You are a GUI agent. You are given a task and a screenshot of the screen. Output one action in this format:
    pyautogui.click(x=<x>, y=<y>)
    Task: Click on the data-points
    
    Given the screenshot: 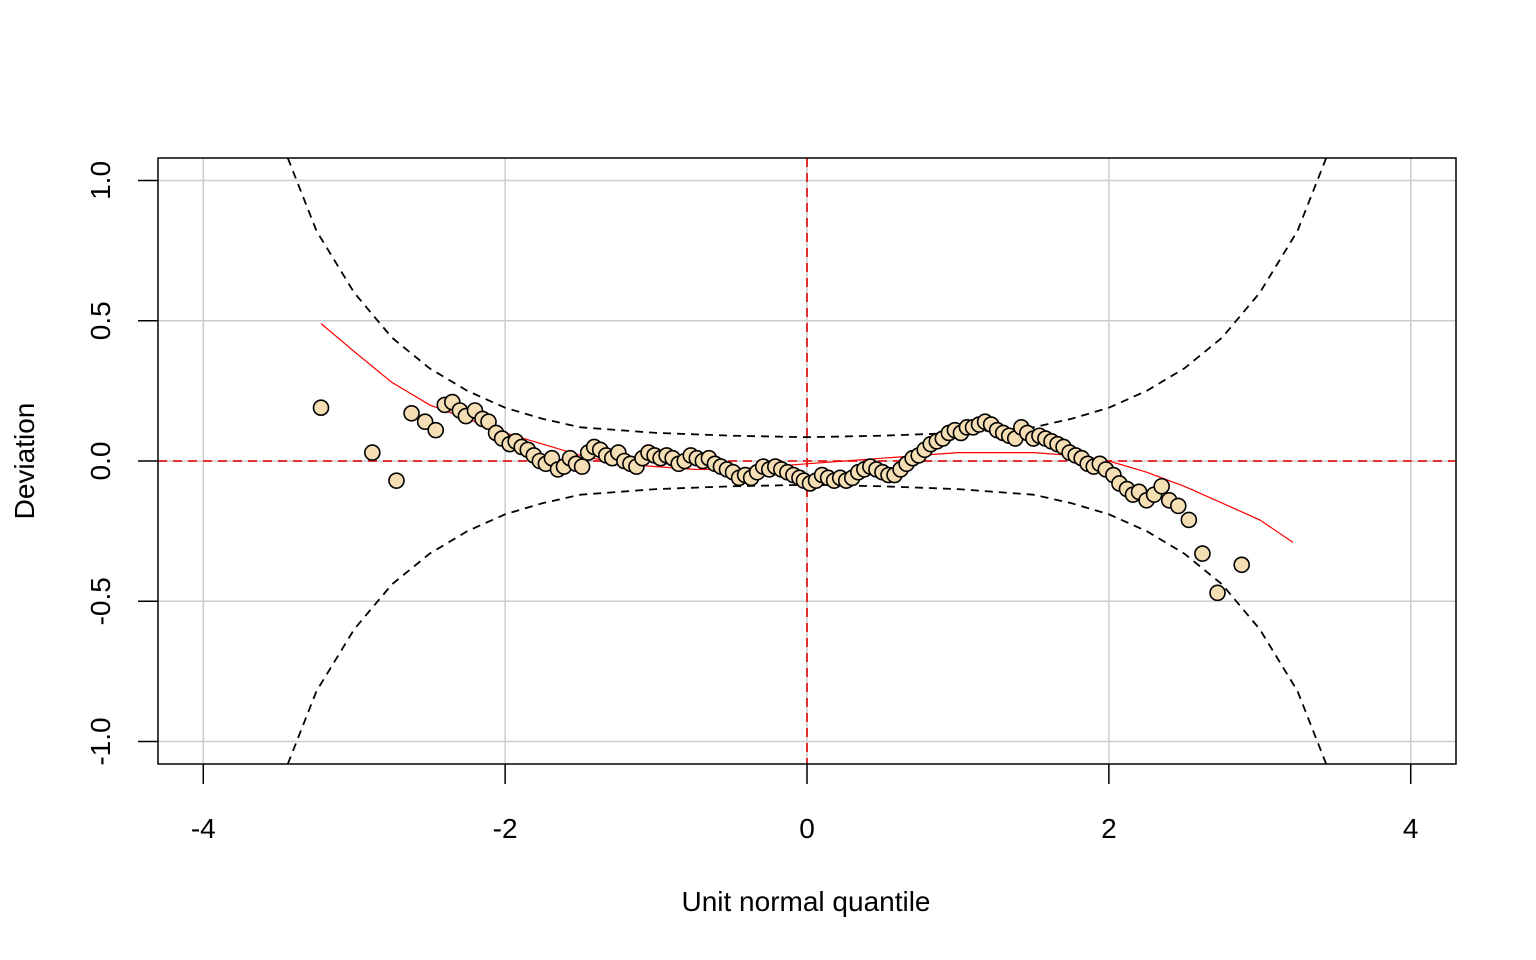 What is the action you would take?
    pyautogui.click(x=781, y=497)
    